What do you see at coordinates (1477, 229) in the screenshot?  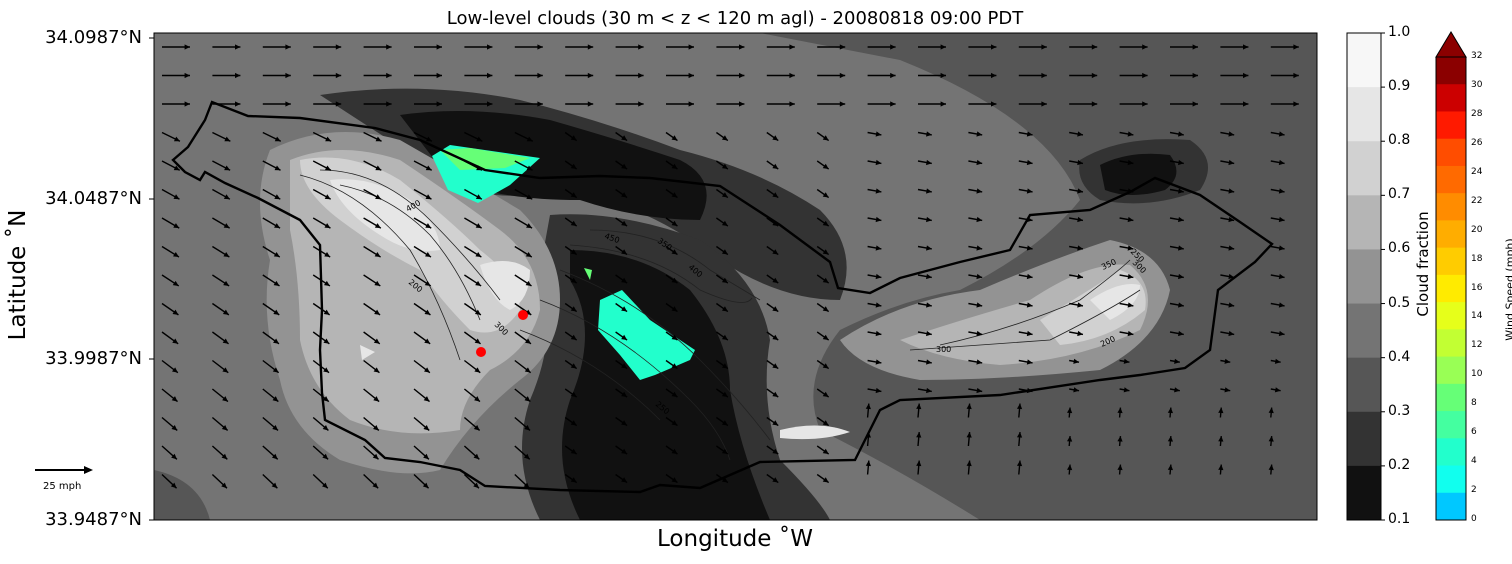 I see `wind-colorbar-tick: 20` at bounding box center [1477, 229].